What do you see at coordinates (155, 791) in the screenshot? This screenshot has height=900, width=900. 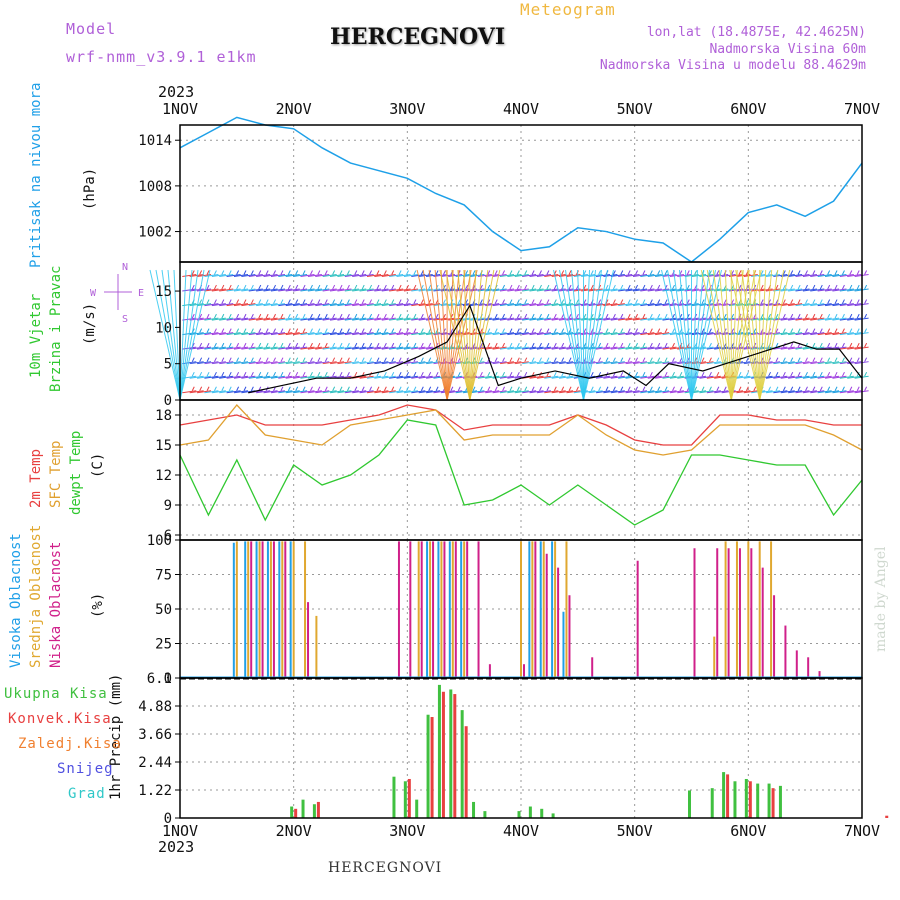 I see `ytick-label-precip: 1.22` at bounding box center [155, 791].